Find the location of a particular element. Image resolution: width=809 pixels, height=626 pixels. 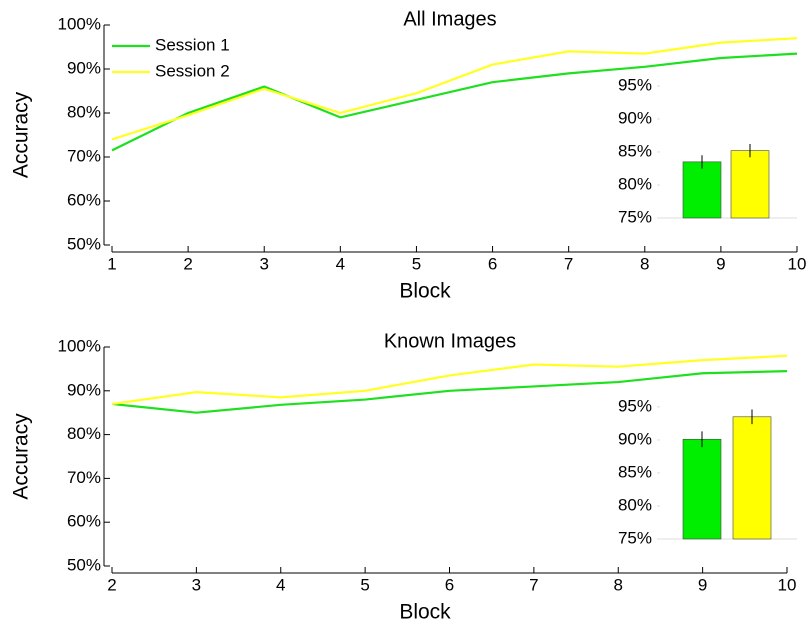

legend-label: Session 1 is located at coordinates (192, 44).